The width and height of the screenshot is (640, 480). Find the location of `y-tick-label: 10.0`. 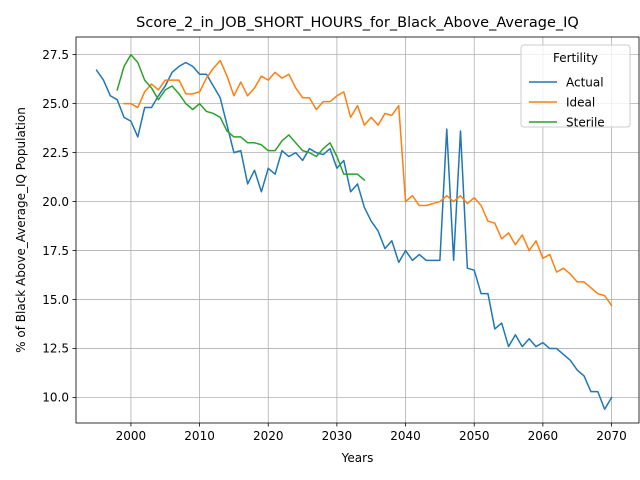

y-tick-label: 10.0 is located at coordinates (55, 398).